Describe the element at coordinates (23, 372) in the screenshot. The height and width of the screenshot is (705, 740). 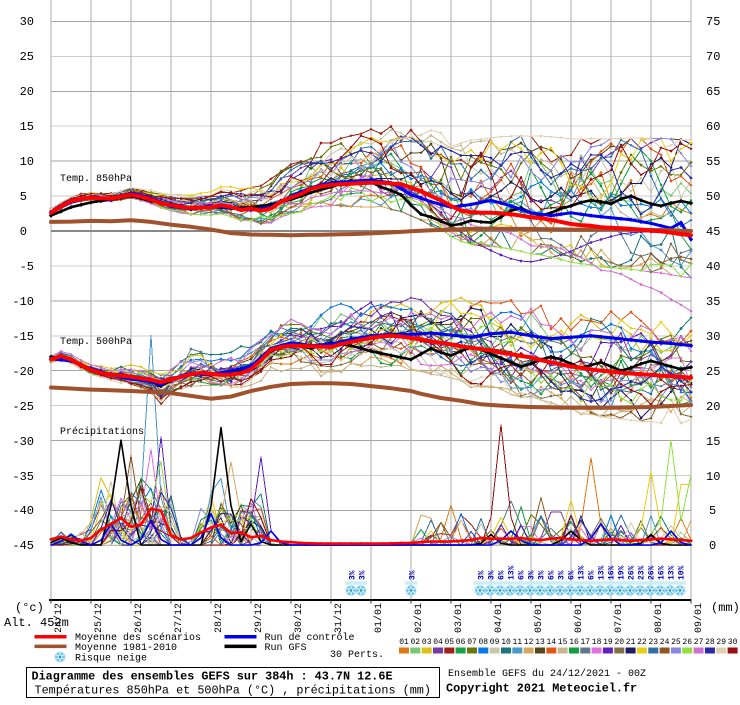
I see `svg-text: -20` at that location.